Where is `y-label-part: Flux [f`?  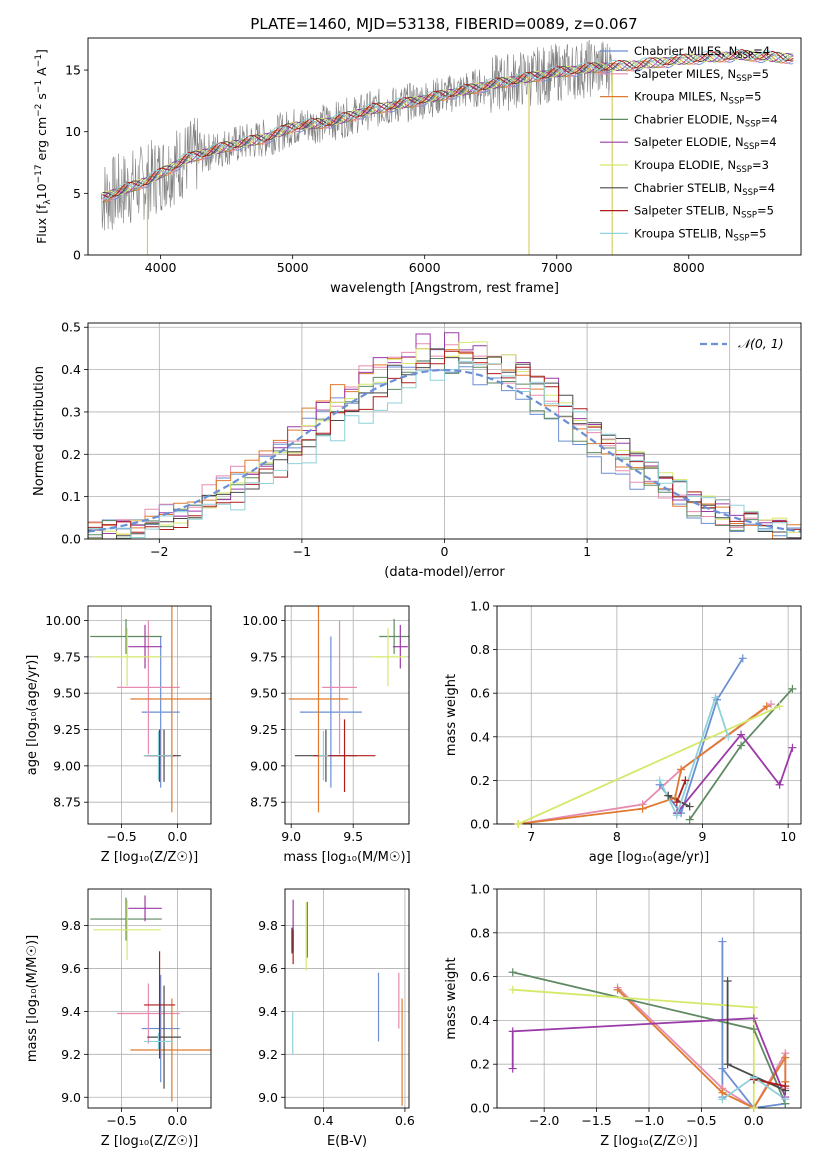 y-label-part: Flux [f is located at coordinates (41, 224).